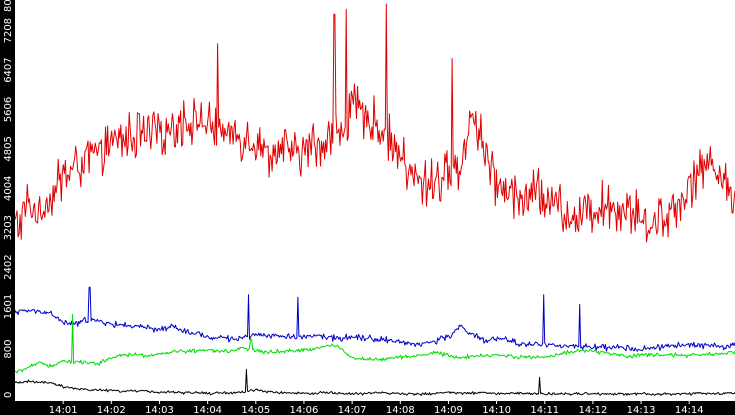 Image resolution: width=735 pixels, height=415 pixels. What do you see at coordinates (689, 410) in the screenshot?
I see `x-tick-label: 14:14` at bounding box center [689, 410].